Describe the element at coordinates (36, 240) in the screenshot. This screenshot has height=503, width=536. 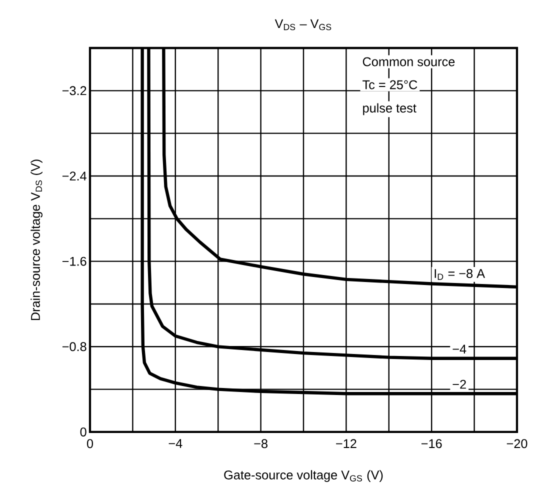
I see `y-axis-title: Drain-source voltage V$_{DS}$ (V)` at that location.